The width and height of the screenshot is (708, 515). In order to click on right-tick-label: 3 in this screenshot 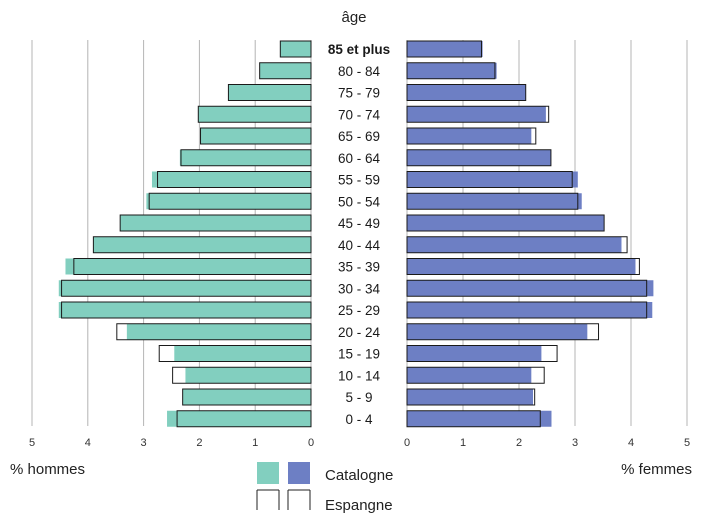, I will do `click(575, 443)`.